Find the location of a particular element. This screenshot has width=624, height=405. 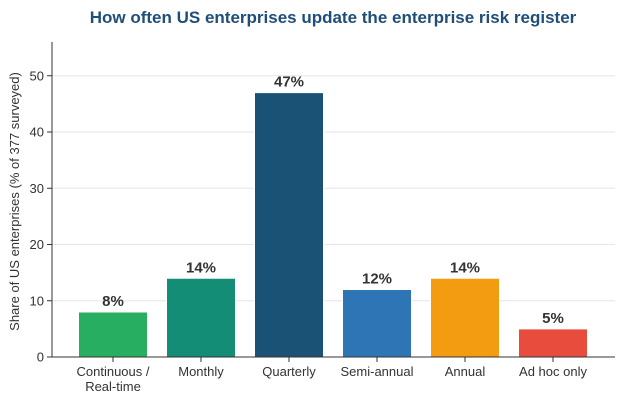

bar-data-label: 8% is located at coordinates (113, 301).